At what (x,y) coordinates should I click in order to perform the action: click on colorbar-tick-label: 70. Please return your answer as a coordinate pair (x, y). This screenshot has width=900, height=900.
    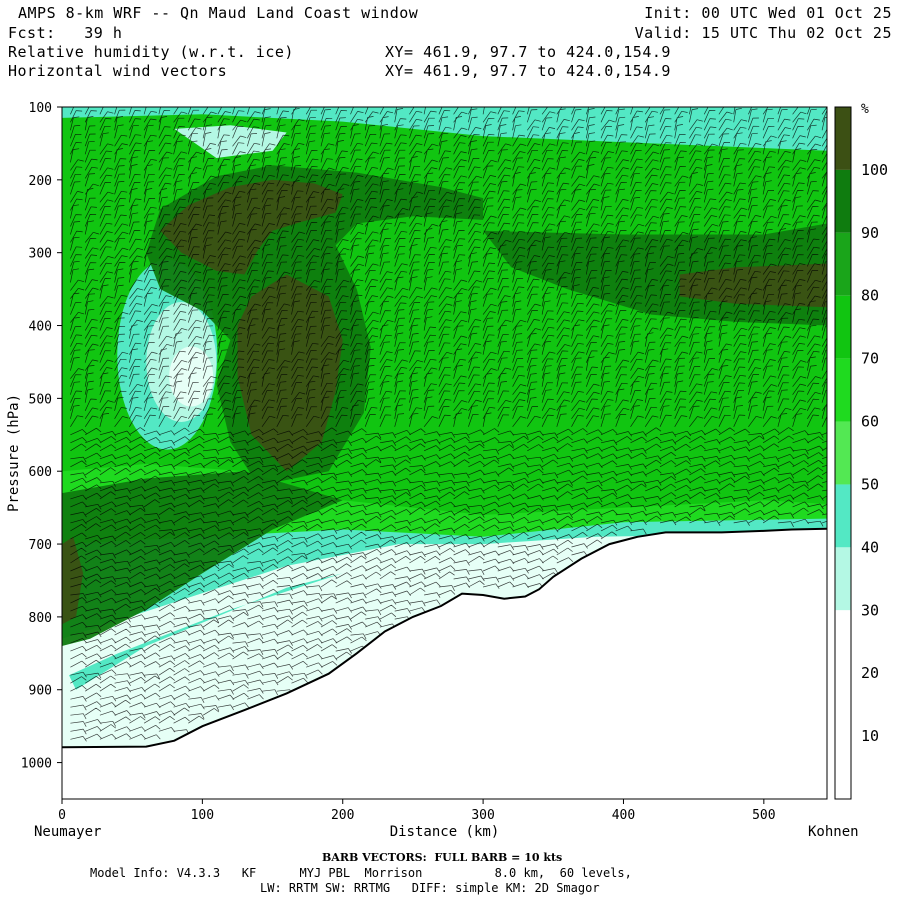
    Looking at the image, I should click on (870, 359).